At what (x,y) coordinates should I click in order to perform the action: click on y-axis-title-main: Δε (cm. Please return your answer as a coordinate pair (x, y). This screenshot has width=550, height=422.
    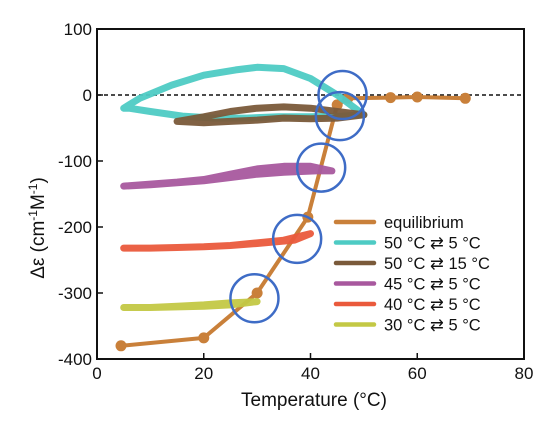
    Looking at the image, I should click on (38, 250).